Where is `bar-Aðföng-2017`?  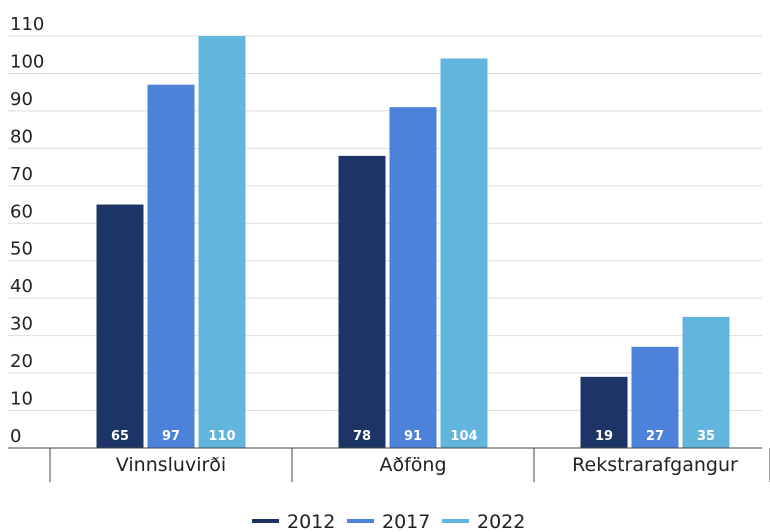 bar-Aðföng-2017 is located at coordinates (413, 277).